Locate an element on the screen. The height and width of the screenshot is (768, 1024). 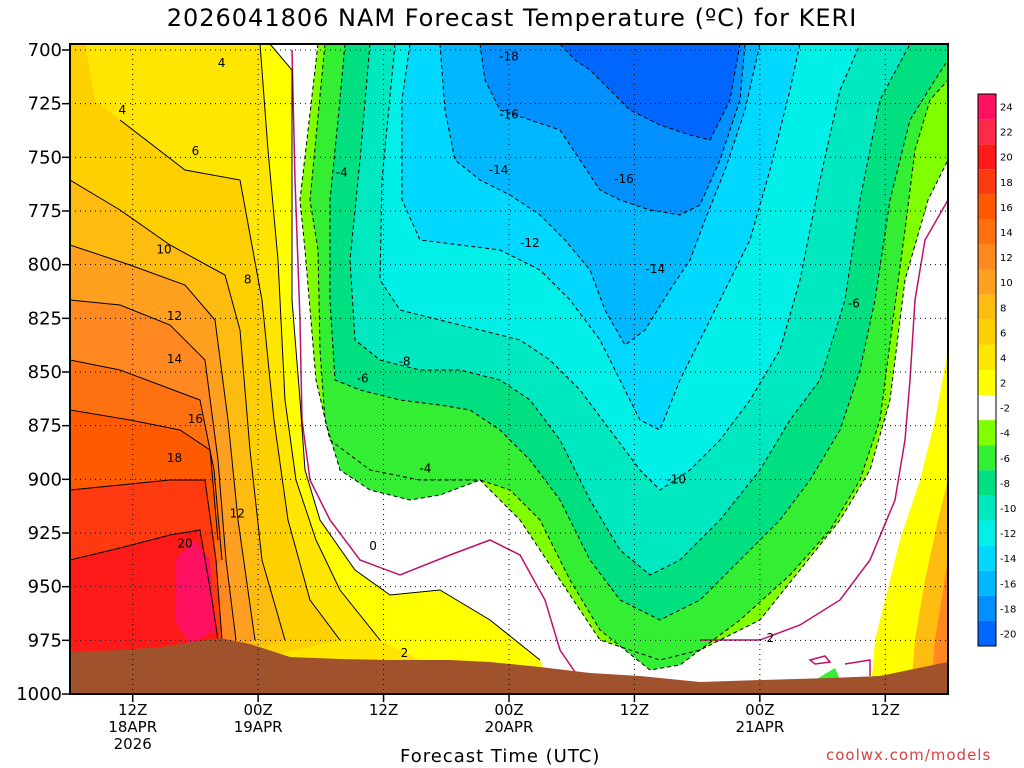
contour-label: 14 is located at coordinates (174, 359).